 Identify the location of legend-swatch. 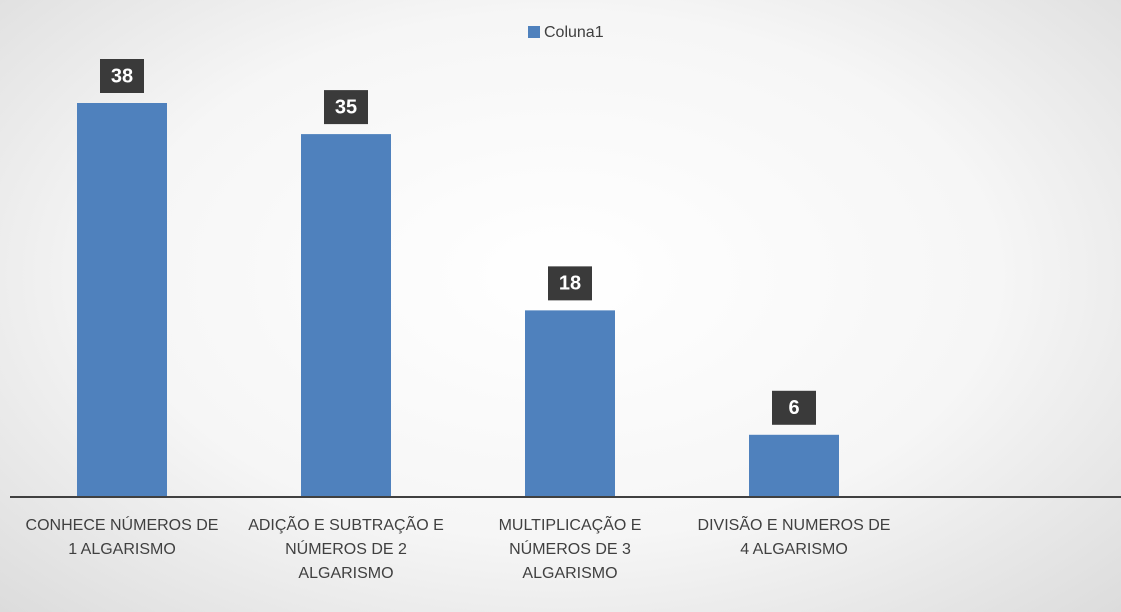
(534, 32).